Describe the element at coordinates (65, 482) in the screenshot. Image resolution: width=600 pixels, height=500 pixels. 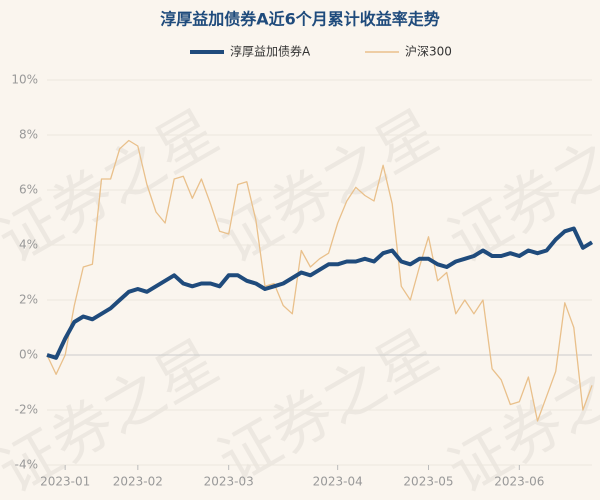
I see `x-tick-label: 2023-01` at that location.